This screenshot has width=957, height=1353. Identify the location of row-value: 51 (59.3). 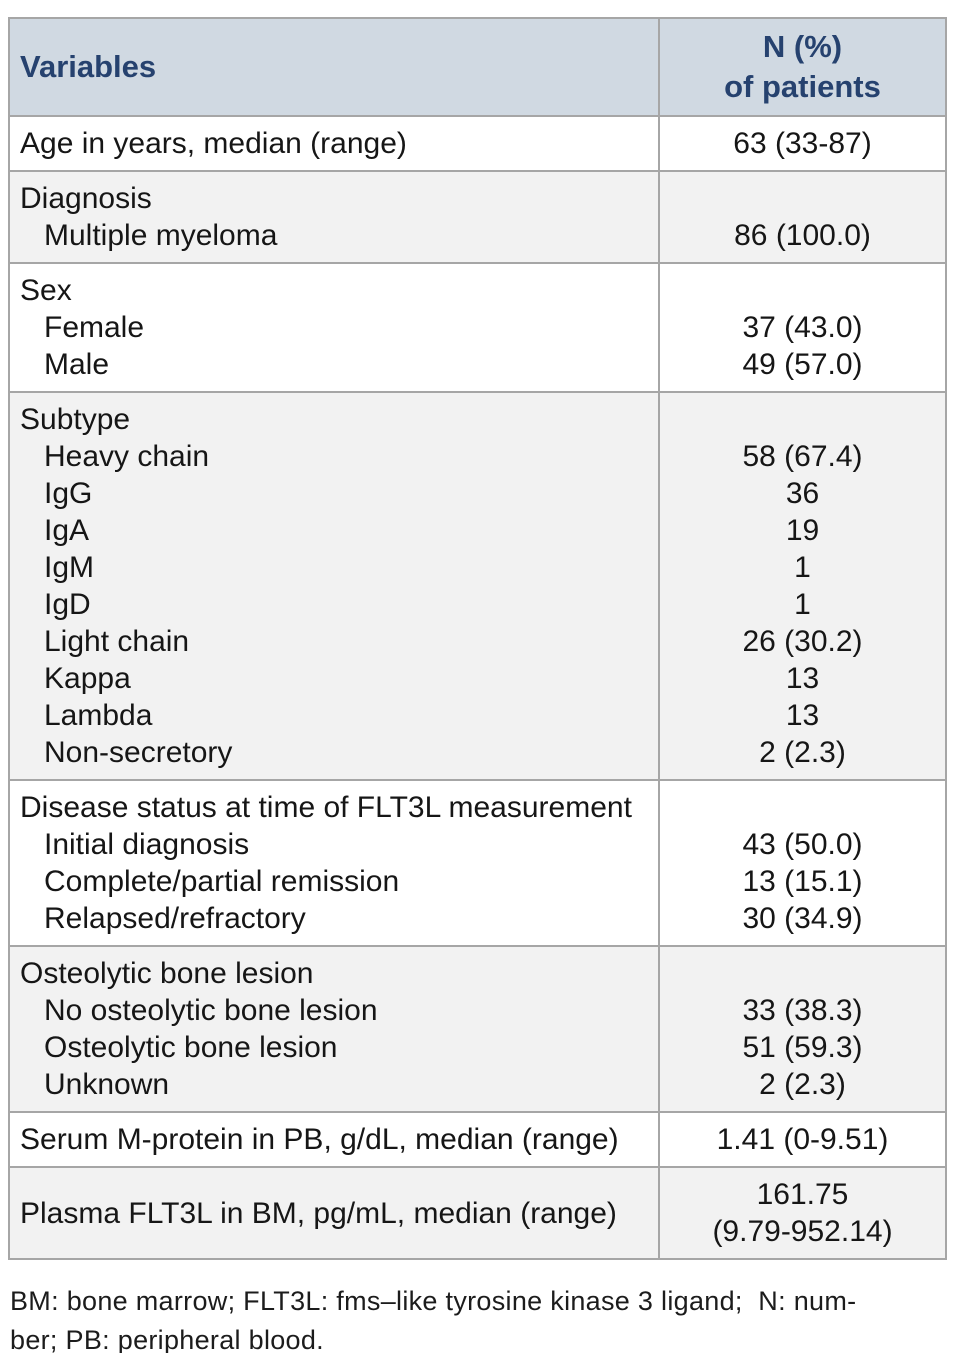
(802, 1047).